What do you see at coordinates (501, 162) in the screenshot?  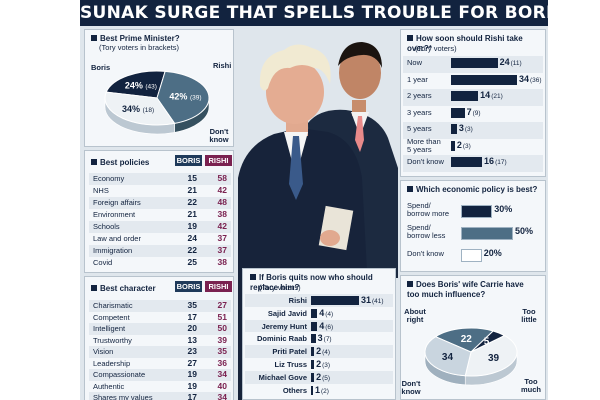 I see `how-soon-bracket-don-t-know: (17)` at bounding box center [501, 162].